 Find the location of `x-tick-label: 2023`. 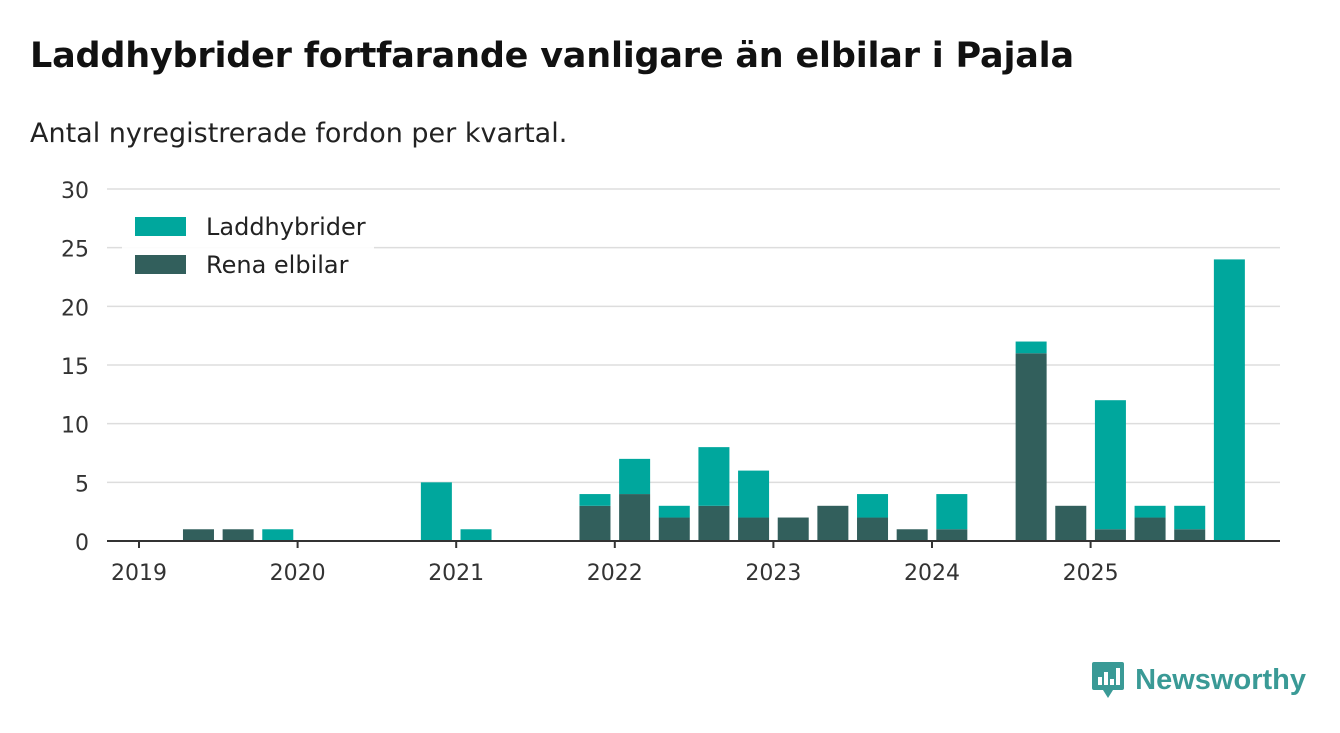

x-tick-label: 2023 is located at coordinates (773, 573).